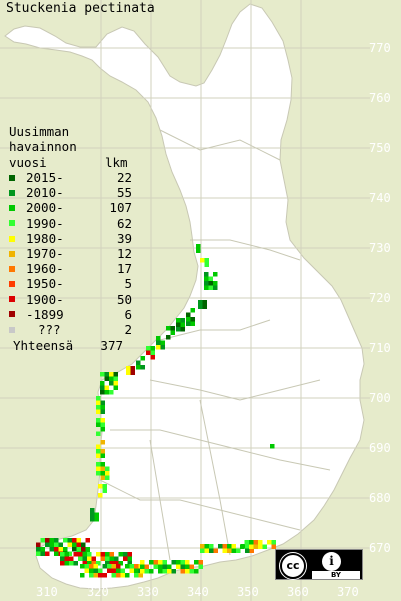 This screenshot has height=601, width=401. Describe the element at coordinates (380, 498) in the screenshot. I see `y-tick-label: 680` at that location.